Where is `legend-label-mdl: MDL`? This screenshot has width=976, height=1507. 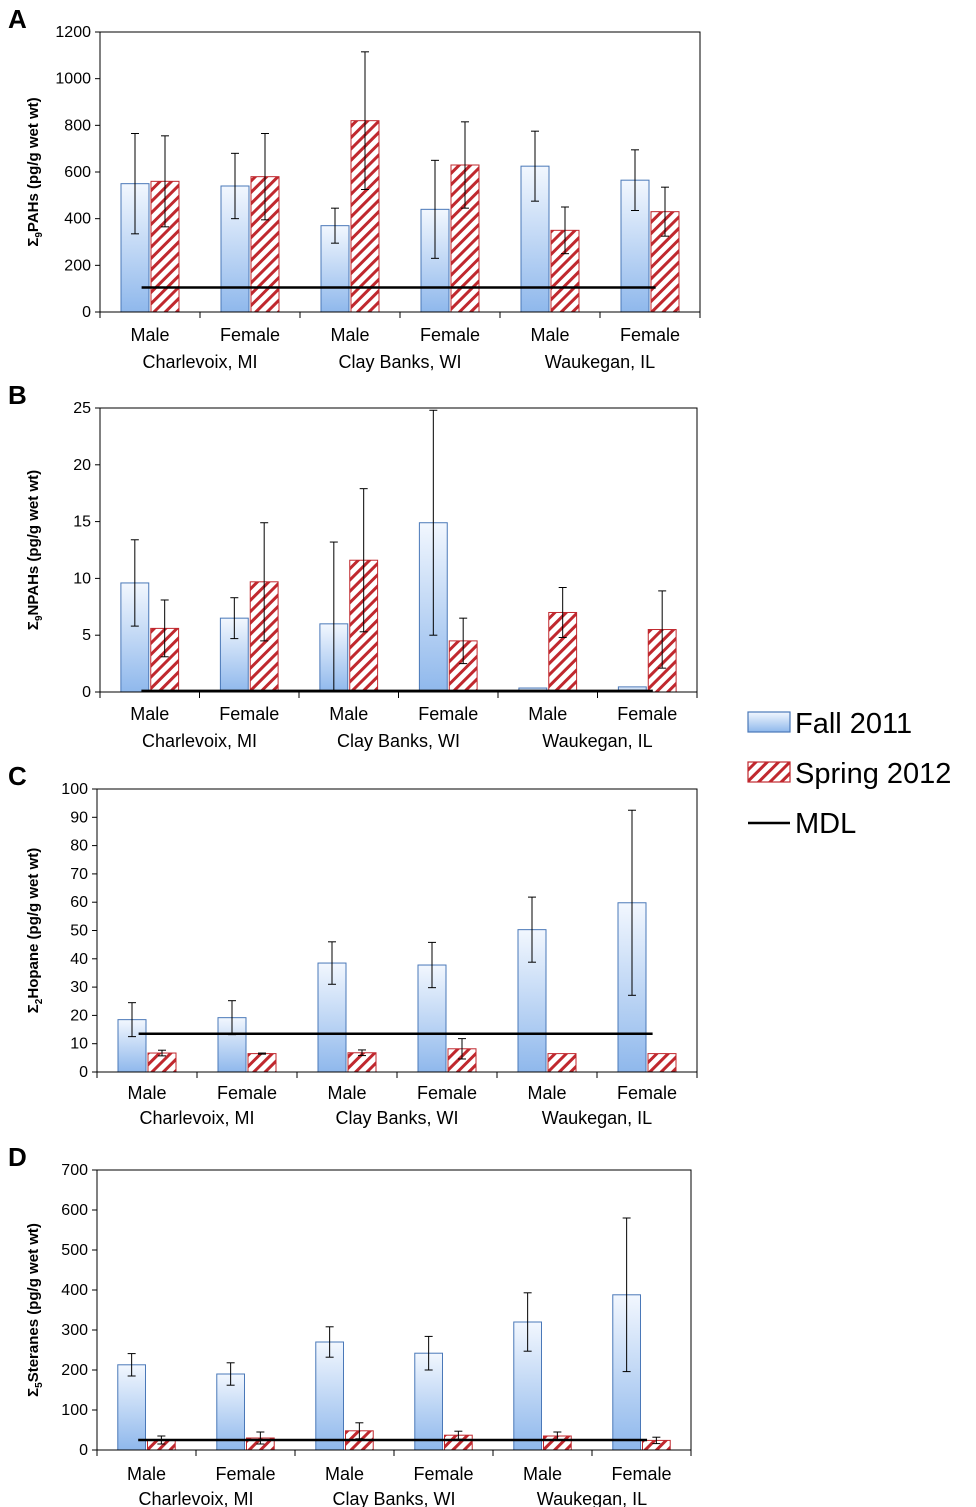
legend-label-mdl: MDL is located at coordinates (825, 824).